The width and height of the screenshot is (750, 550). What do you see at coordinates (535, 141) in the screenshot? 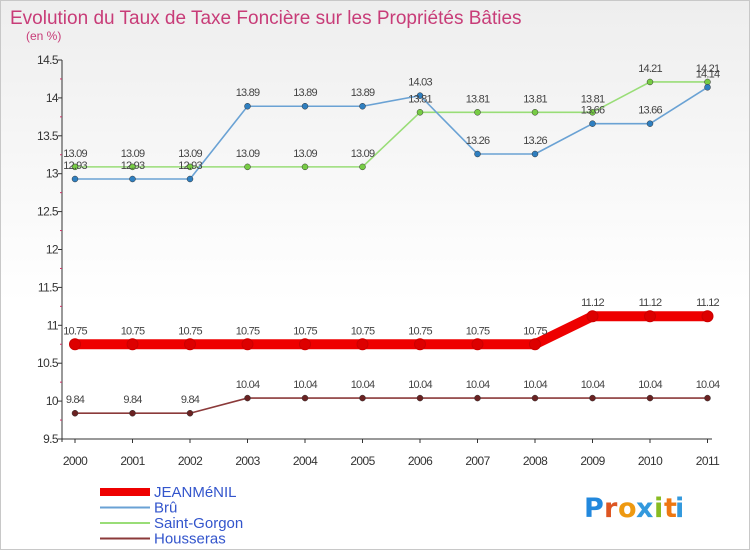
I see `data-label: 13.26` at bounding box center [535, 141].